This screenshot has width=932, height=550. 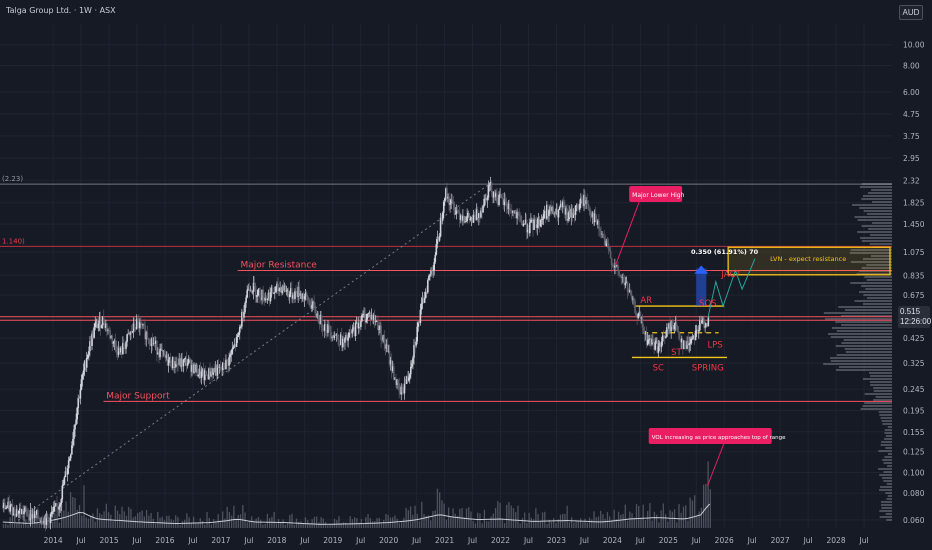 What do you see at coordinates (914, 389) in the screenshot?
I see `price-axis-label: 0.245` at bounding box center [914, 389].